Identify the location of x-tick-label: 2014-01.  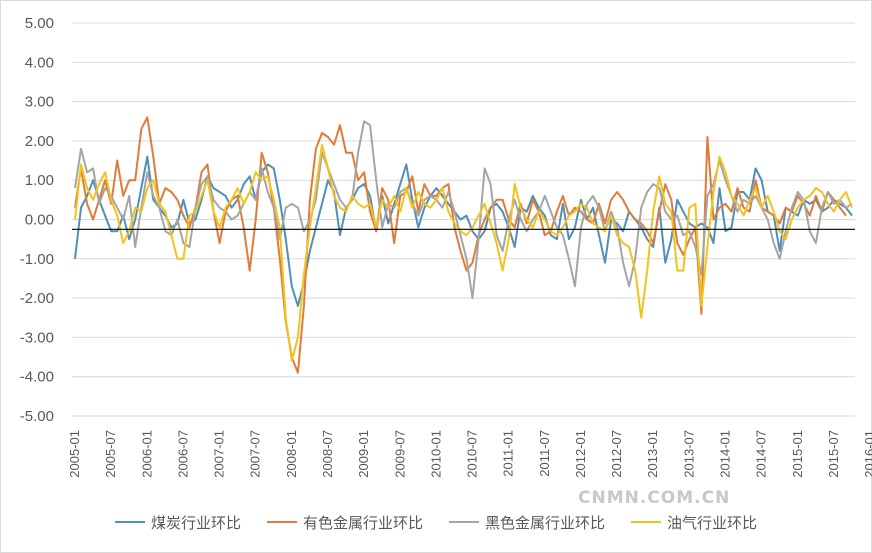
(725, 454).